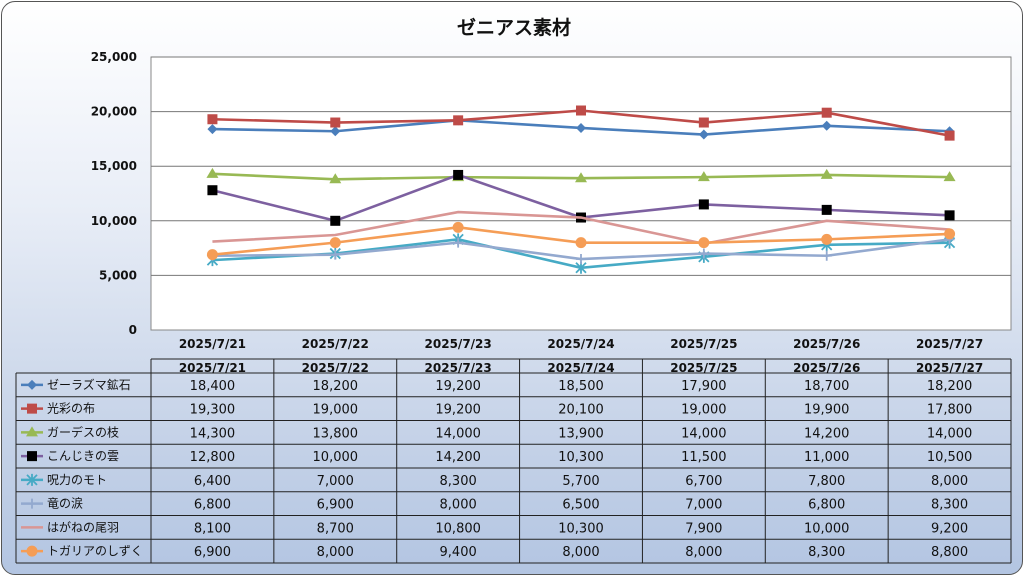  Describe the element at coordinates (704, 457) in the screenshot. I see `table-cell: 11,500` at that location.